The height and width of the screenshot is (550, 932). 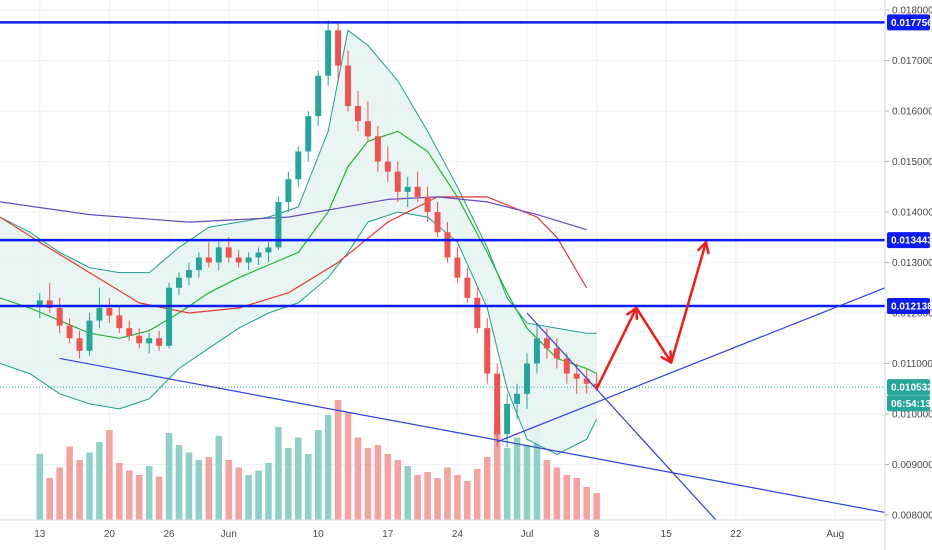 What do you see at coordinates (294, 255) in the screenshot?
I see `moving-average-red-line` at bounding box center [294, 255].